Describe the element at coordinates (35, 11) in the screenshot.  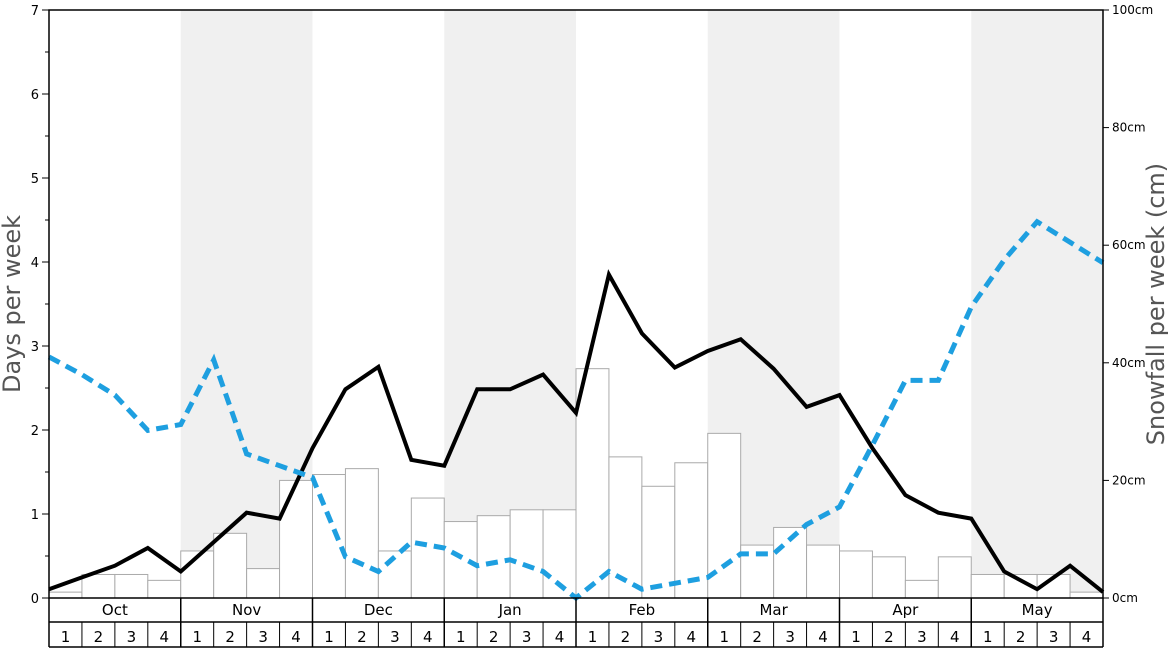
I see `y-tick-label: 7` at that location.